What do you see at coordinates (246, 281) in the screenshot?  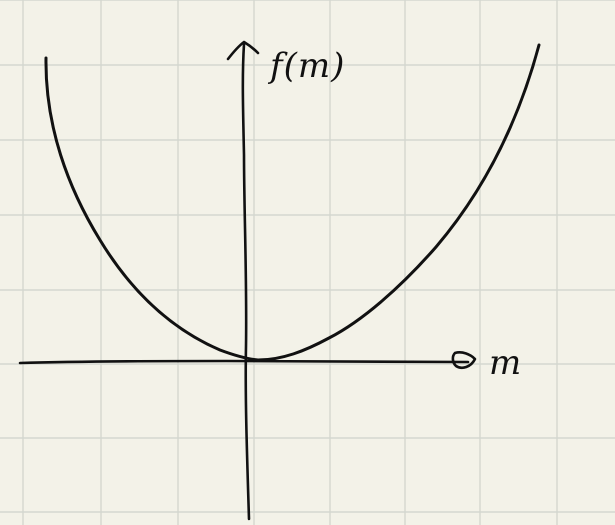 I see `y-axis` at bounding box center [246, 281].